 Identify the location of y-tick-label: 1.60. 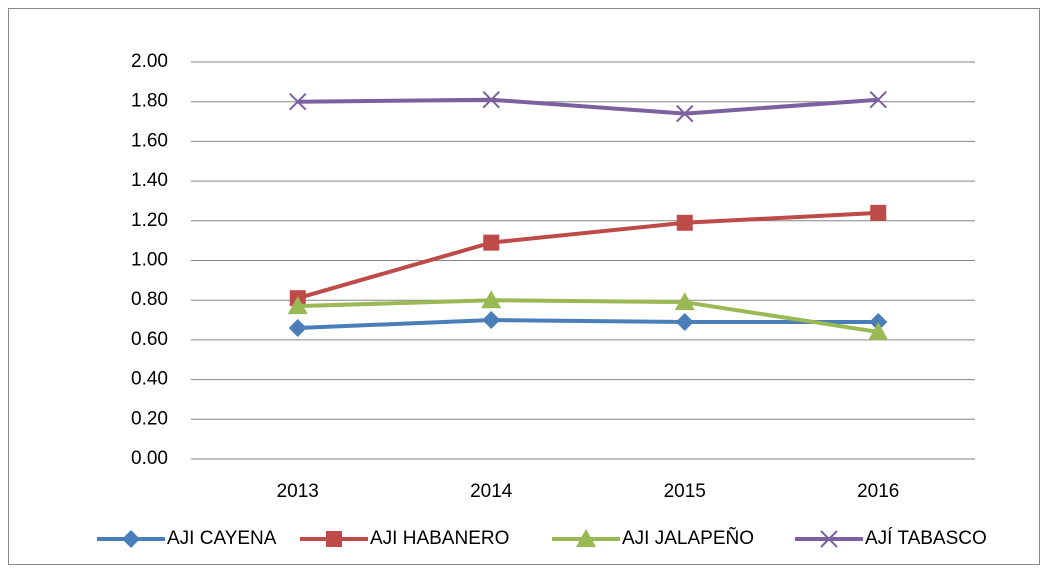
(149, 140).